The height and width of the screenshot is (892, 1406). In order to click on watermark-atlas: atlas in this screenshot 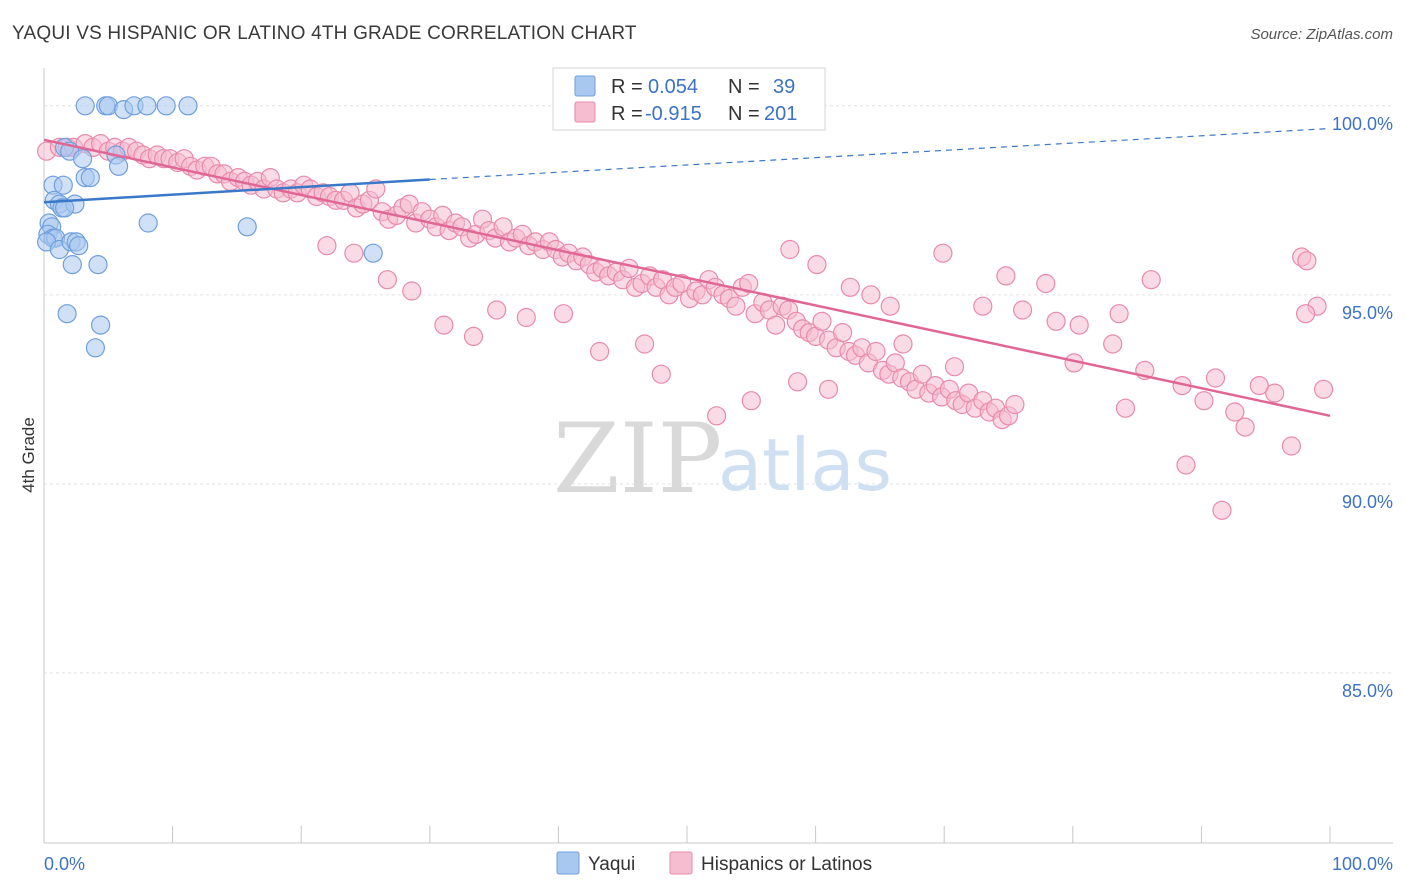, I will do `click(805, 465)`.